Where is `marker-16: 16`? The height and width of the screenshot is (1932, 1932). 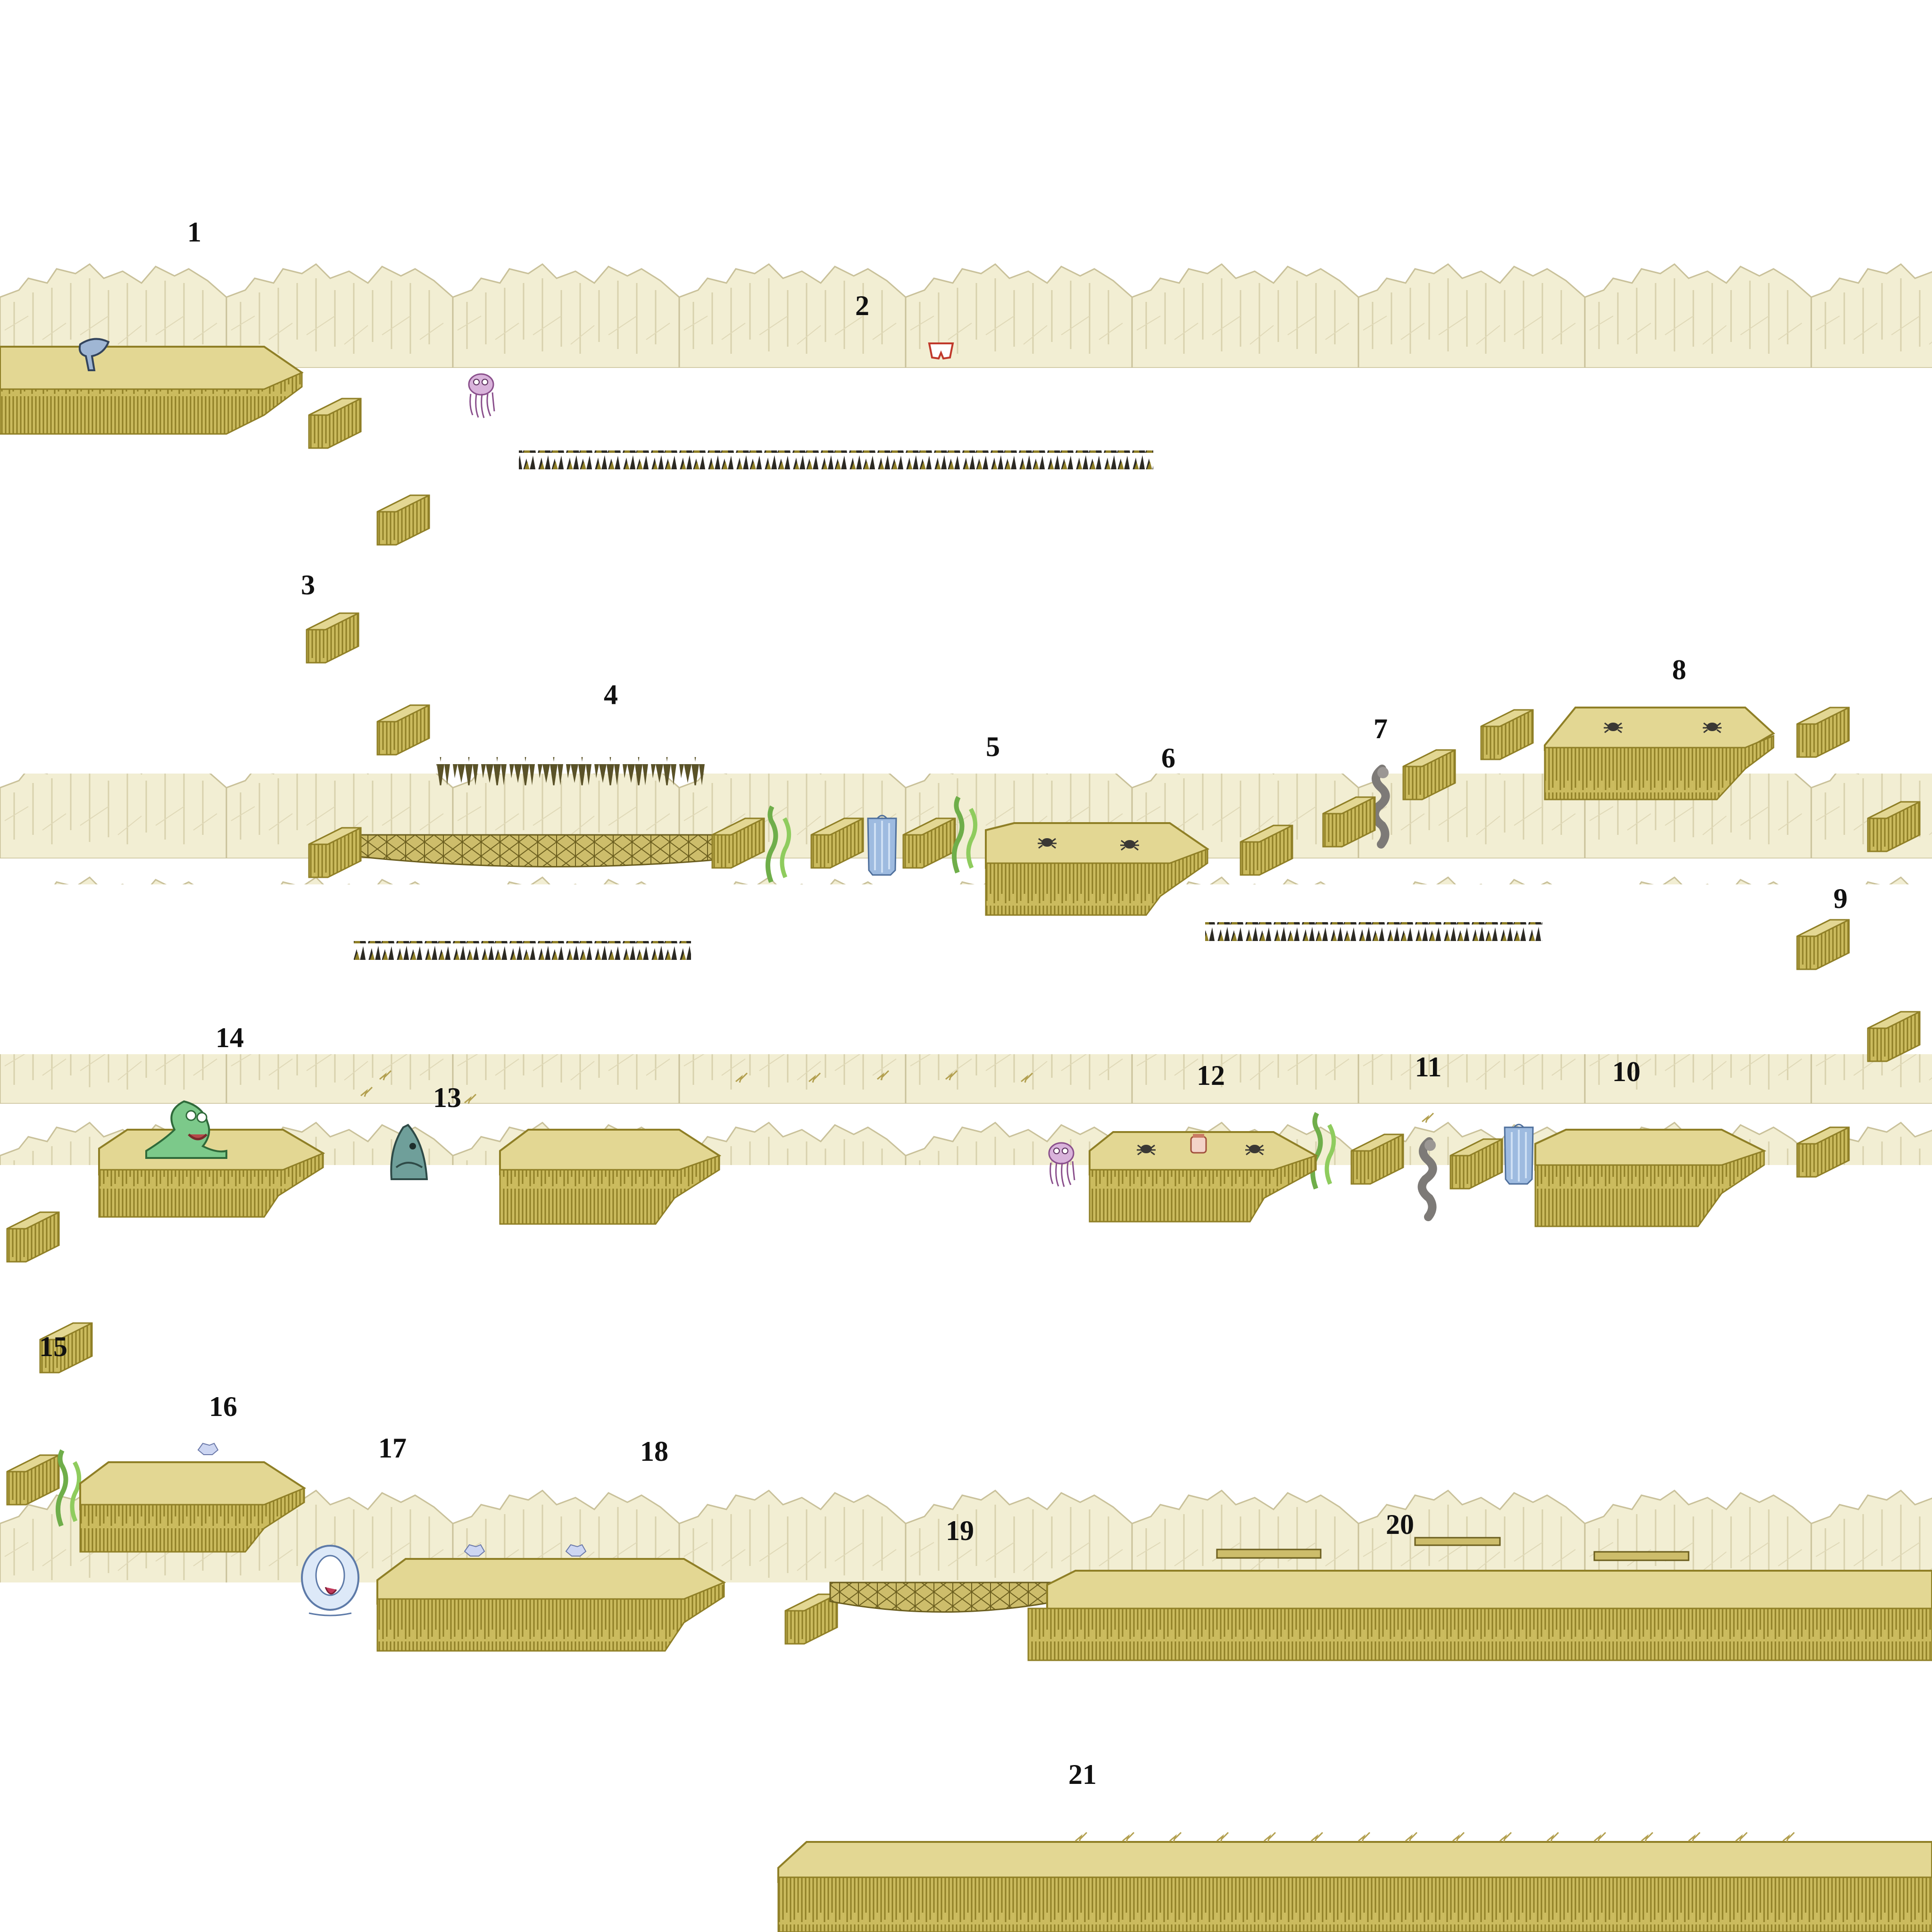 marker-16: 16 is located at coordinates (223, 1407).